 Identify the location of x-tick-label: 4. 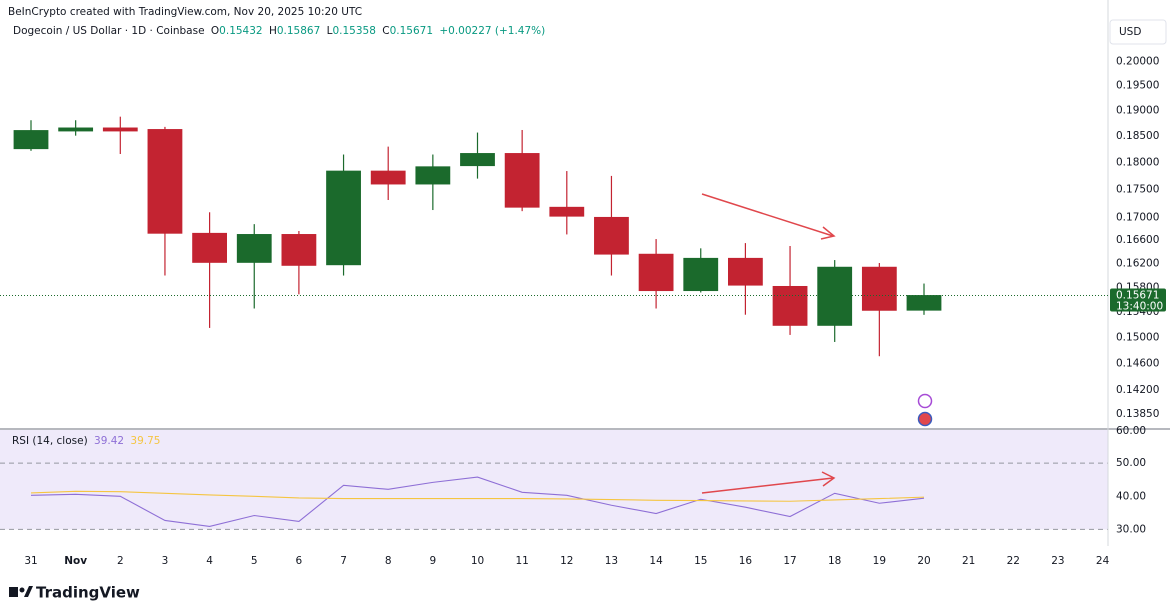
(209, 561).